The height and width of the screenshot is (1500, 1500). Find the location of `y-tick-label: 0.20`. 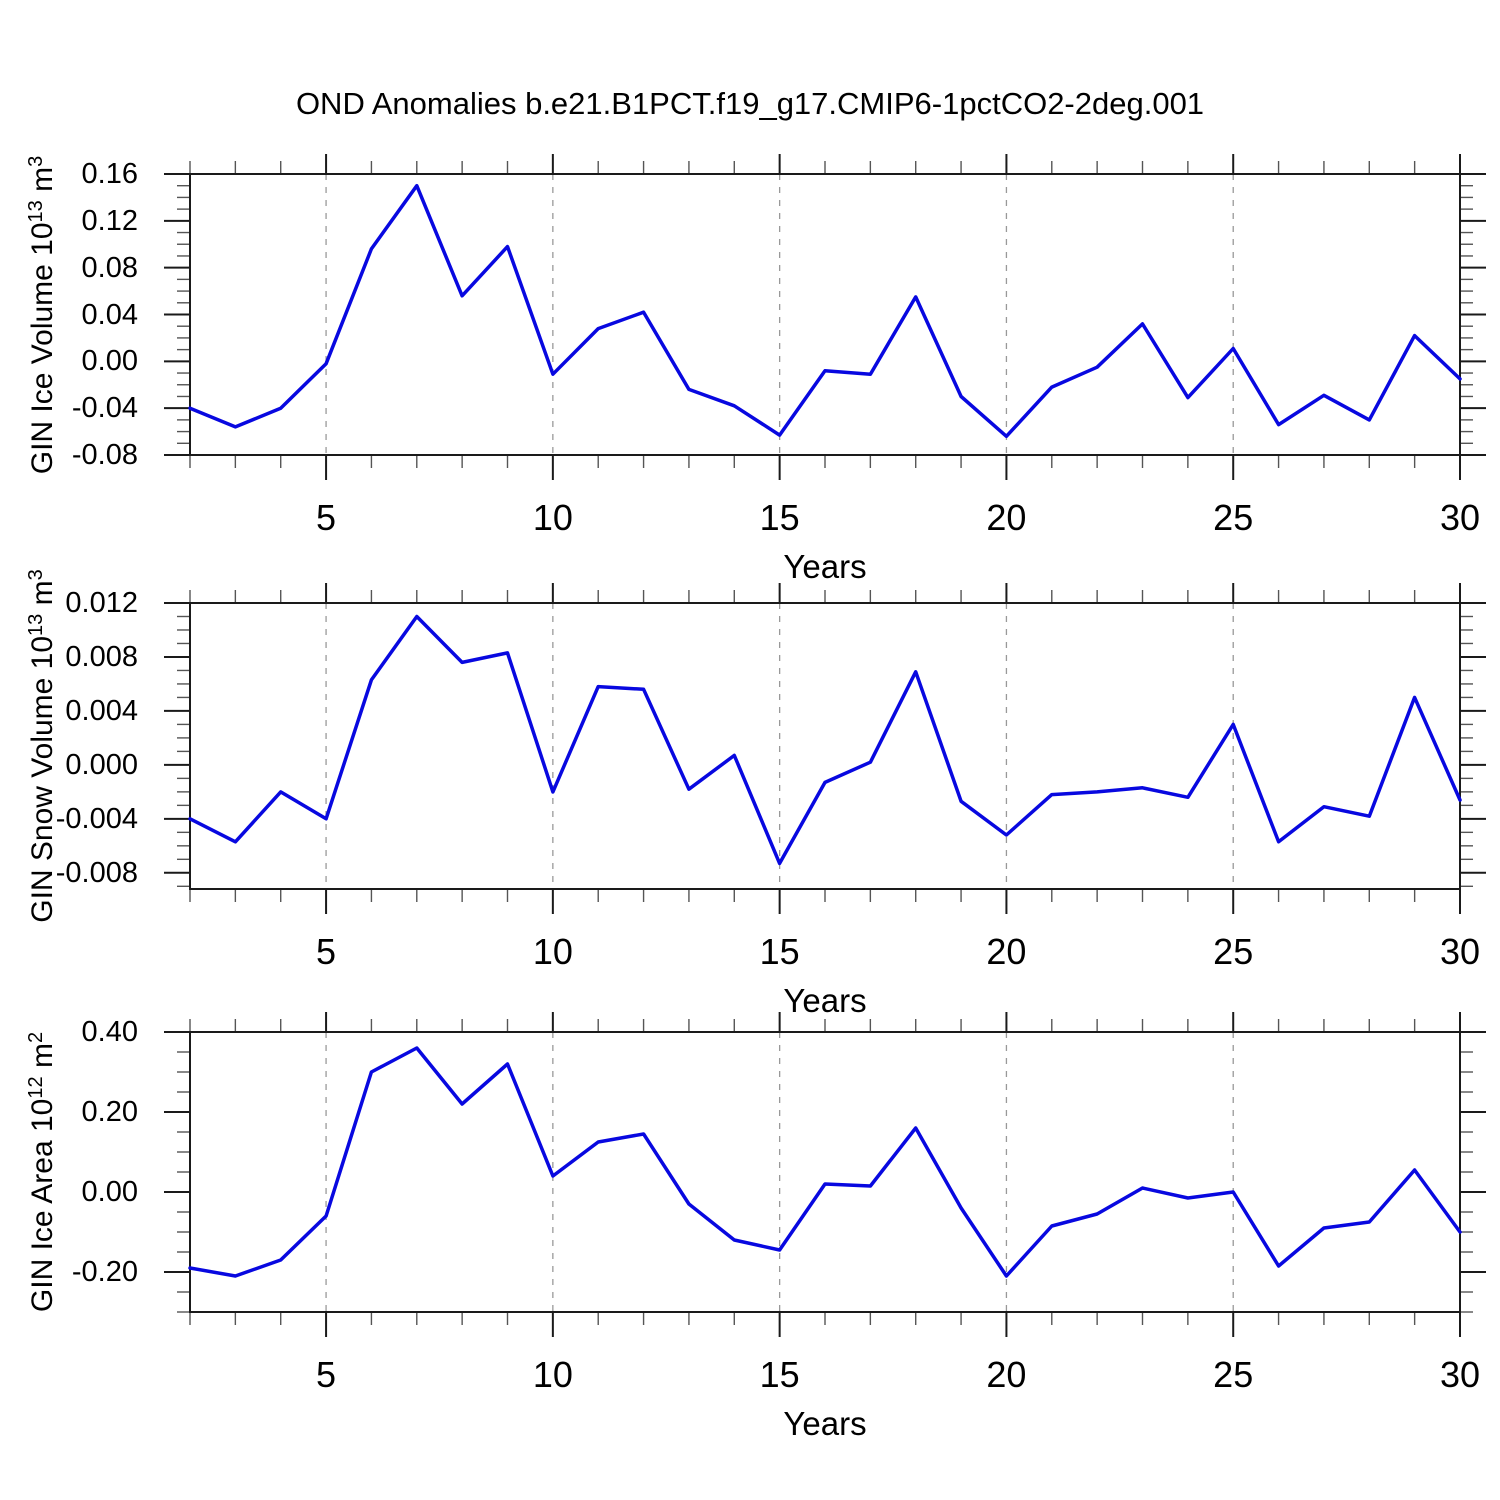

y-tick-label: 0.20 is located at coordinates (109, 1112).